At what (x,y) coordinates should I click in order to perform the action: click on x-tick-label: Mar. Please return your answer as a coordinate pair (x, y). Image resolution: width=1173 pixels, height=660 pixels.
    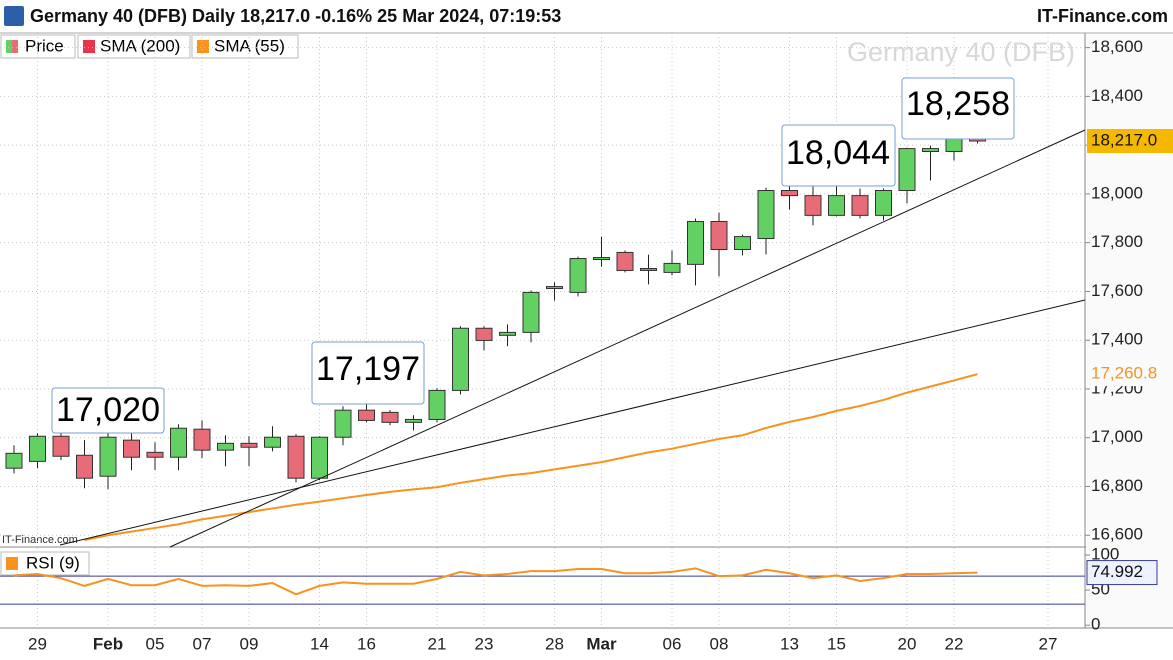
    Looking at the image, I should click on (601, 643).